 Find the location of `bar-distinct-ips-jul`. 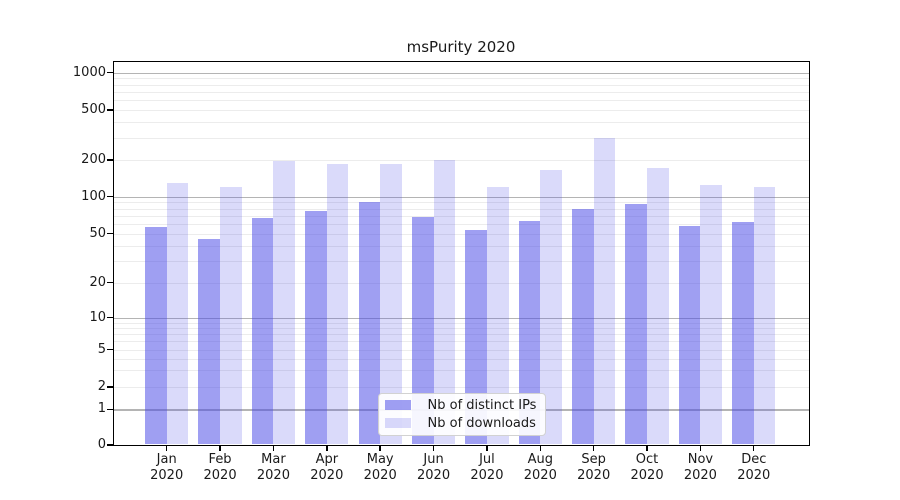

bar-distinct-ips-jul is located at coordinates (476, 336).